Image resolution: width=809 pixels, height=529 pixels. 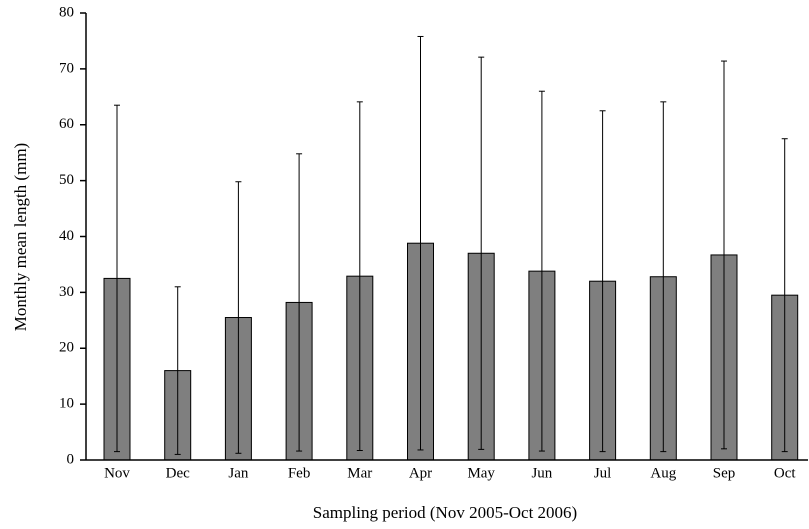 What do you see at coordinates (785, 473) in the screenshot?
I see `x-tick-label: Oct` at bounding box center [785, 473].